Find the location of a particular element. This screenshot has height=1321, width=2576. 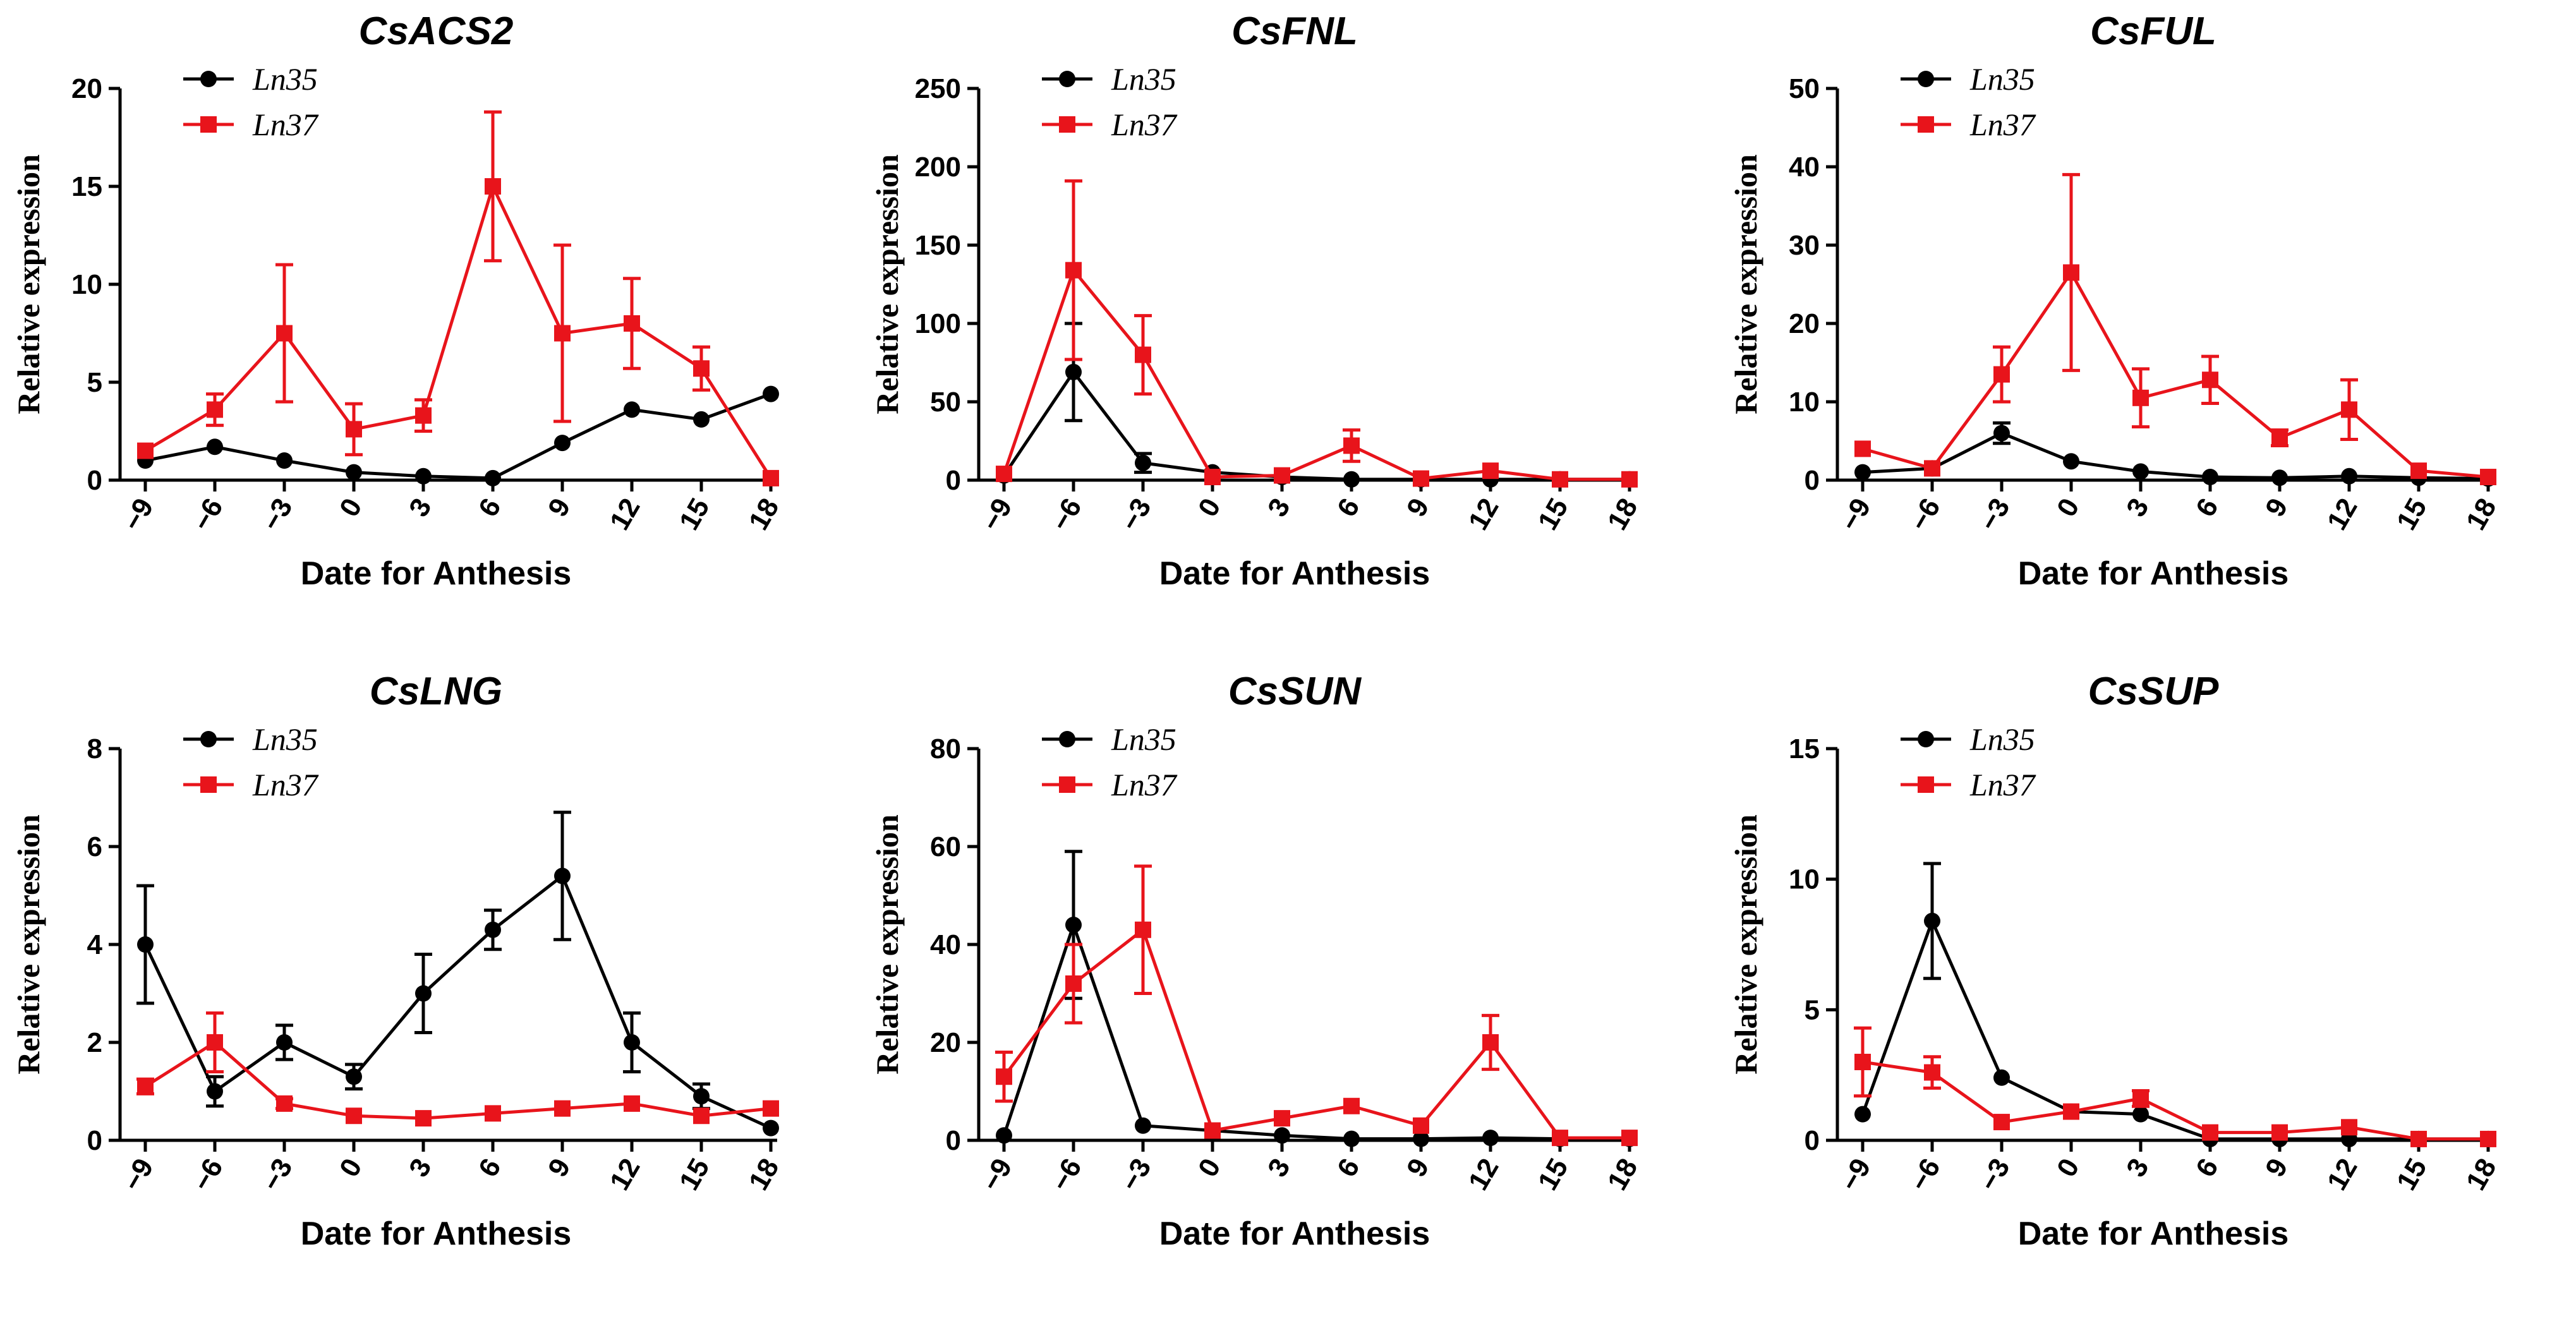

x-tick-label: 18 is located at coordinates (2481, 514).